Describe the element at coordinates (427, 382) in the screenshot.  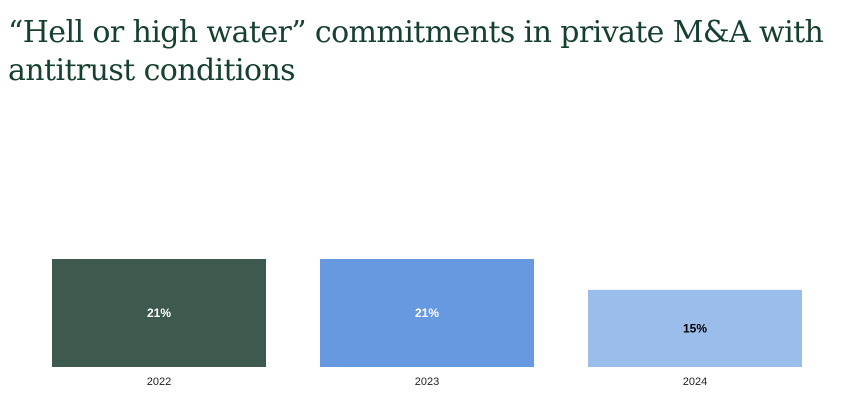
I see `x-tick-label-2023: 2023` at that location.